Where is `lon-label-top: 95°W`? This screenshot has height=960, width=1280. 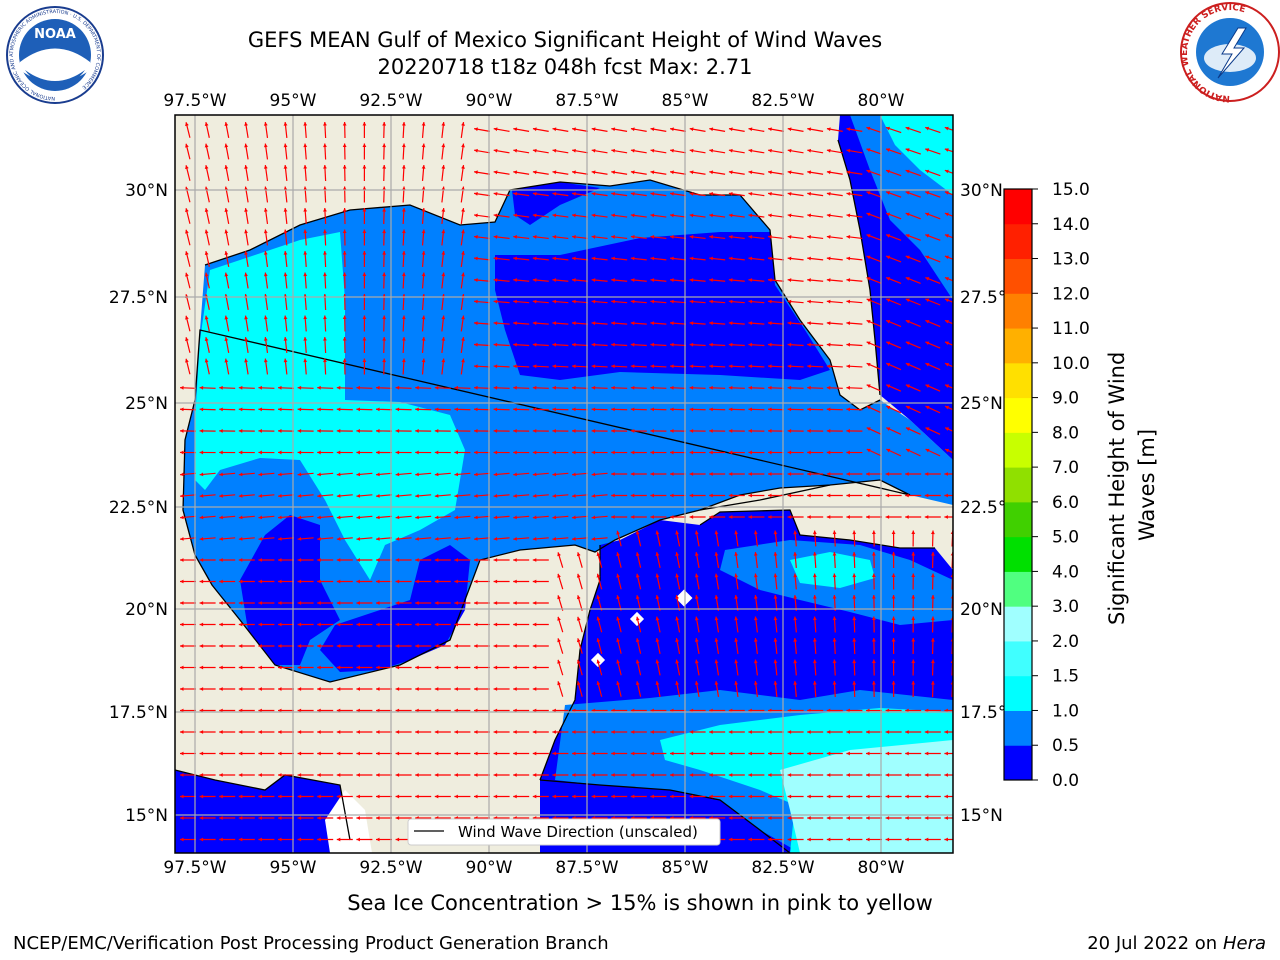
lon-label-top: 95°W is located at coordinates (293, 101).